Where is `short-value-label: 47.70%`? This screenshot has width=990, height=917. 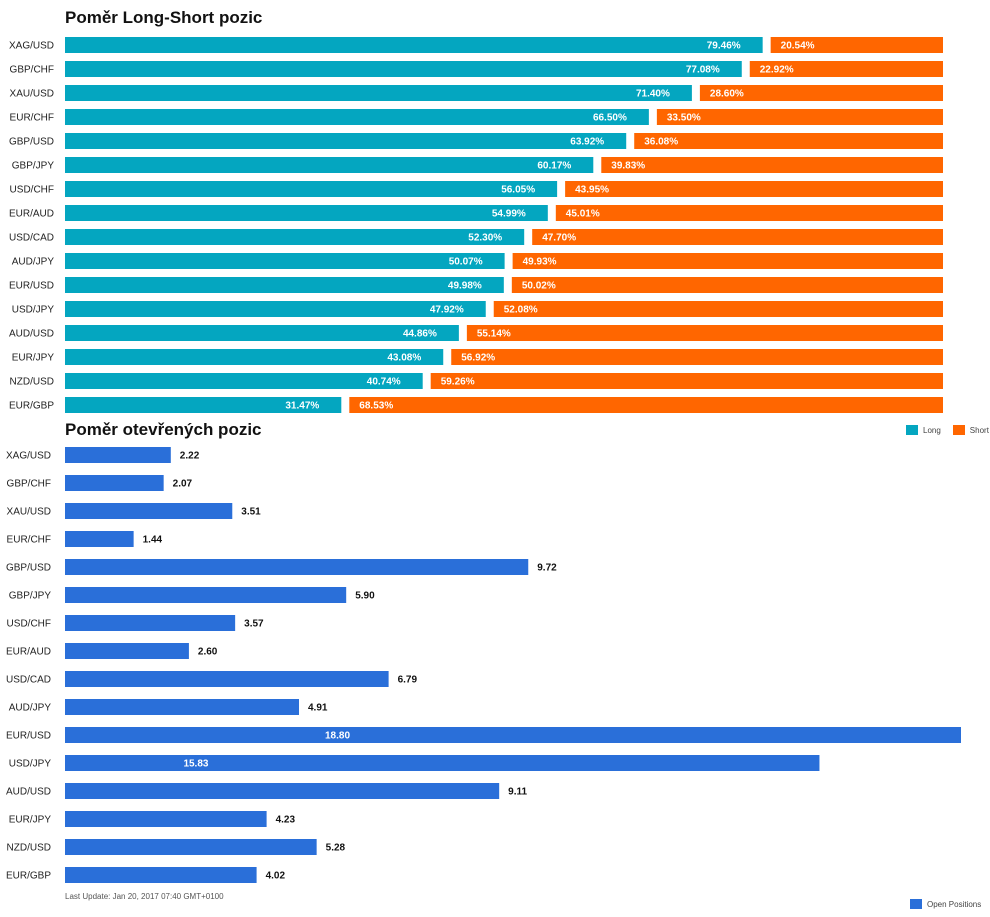
short-value-label: 47.70% is located at coordinates (559, 238).